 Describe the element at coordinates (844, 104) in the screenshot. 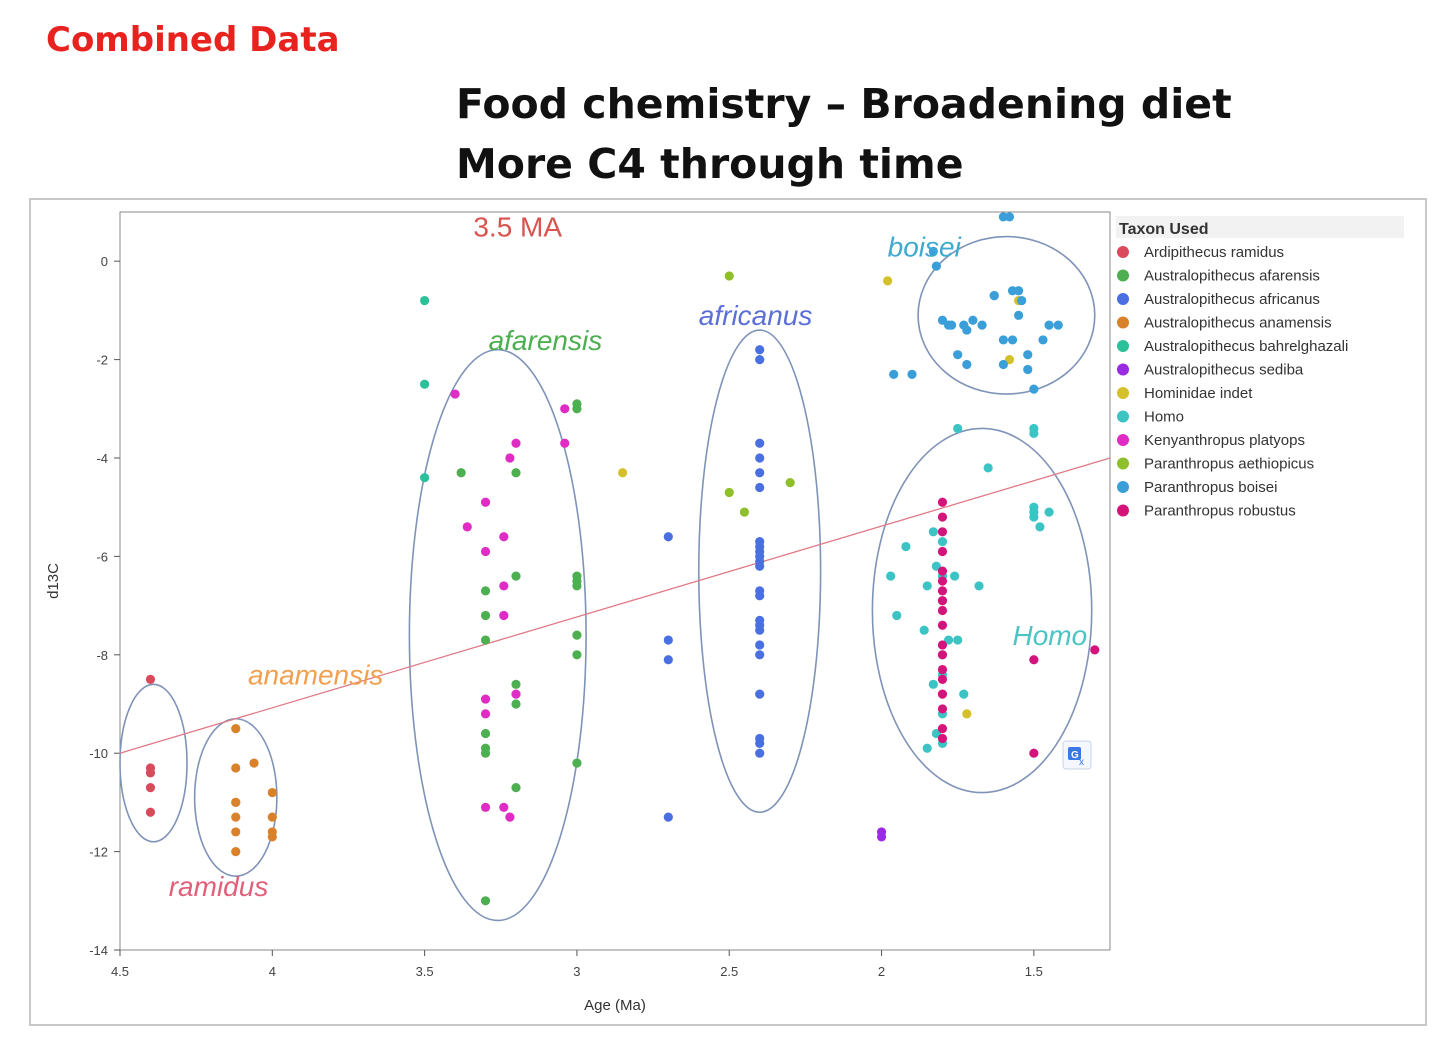

I see `slide-title-line-1: Food chemistry – Broadening diet` at that location.